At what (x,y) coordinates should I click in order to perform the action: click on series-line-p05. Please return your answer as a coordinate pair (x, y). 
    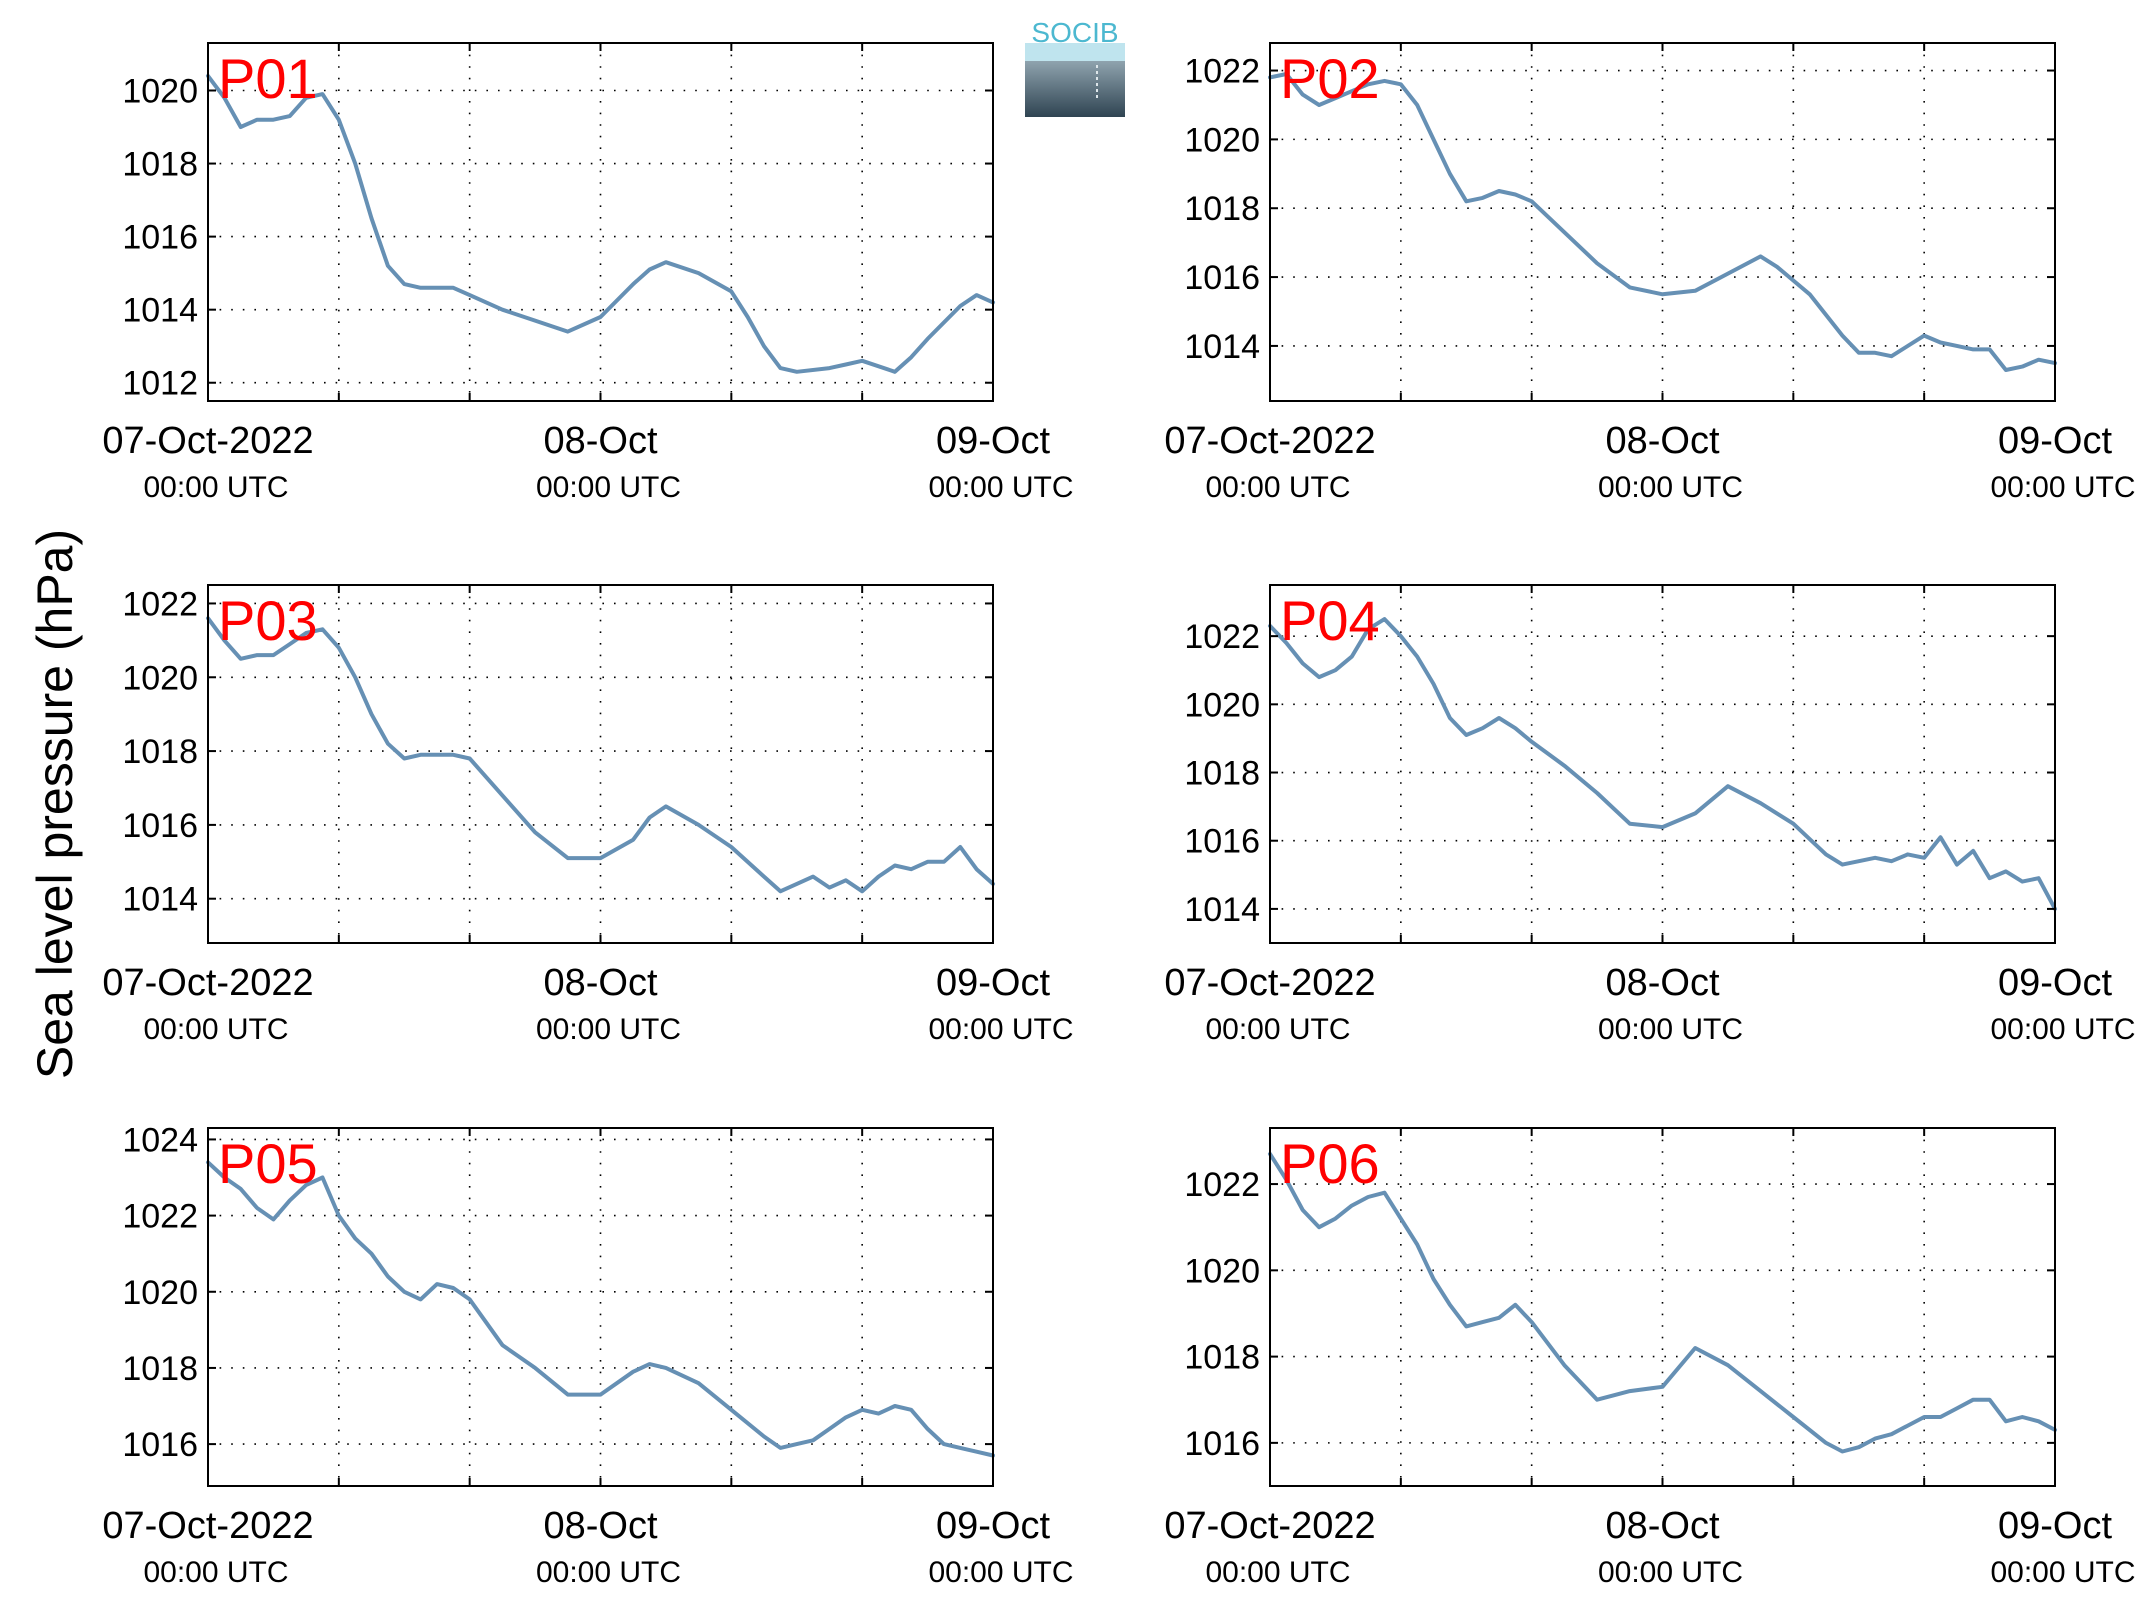
    Looking at the image, I should click on (600, 1309).